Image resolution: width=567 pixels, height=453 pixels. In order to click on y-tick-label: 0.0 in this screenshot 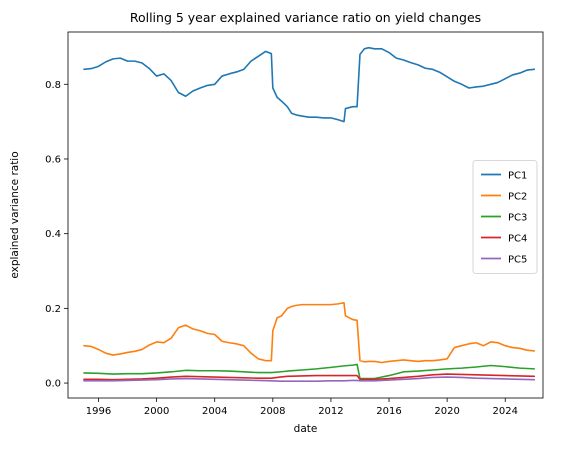, I will do `click(53, 384)`.